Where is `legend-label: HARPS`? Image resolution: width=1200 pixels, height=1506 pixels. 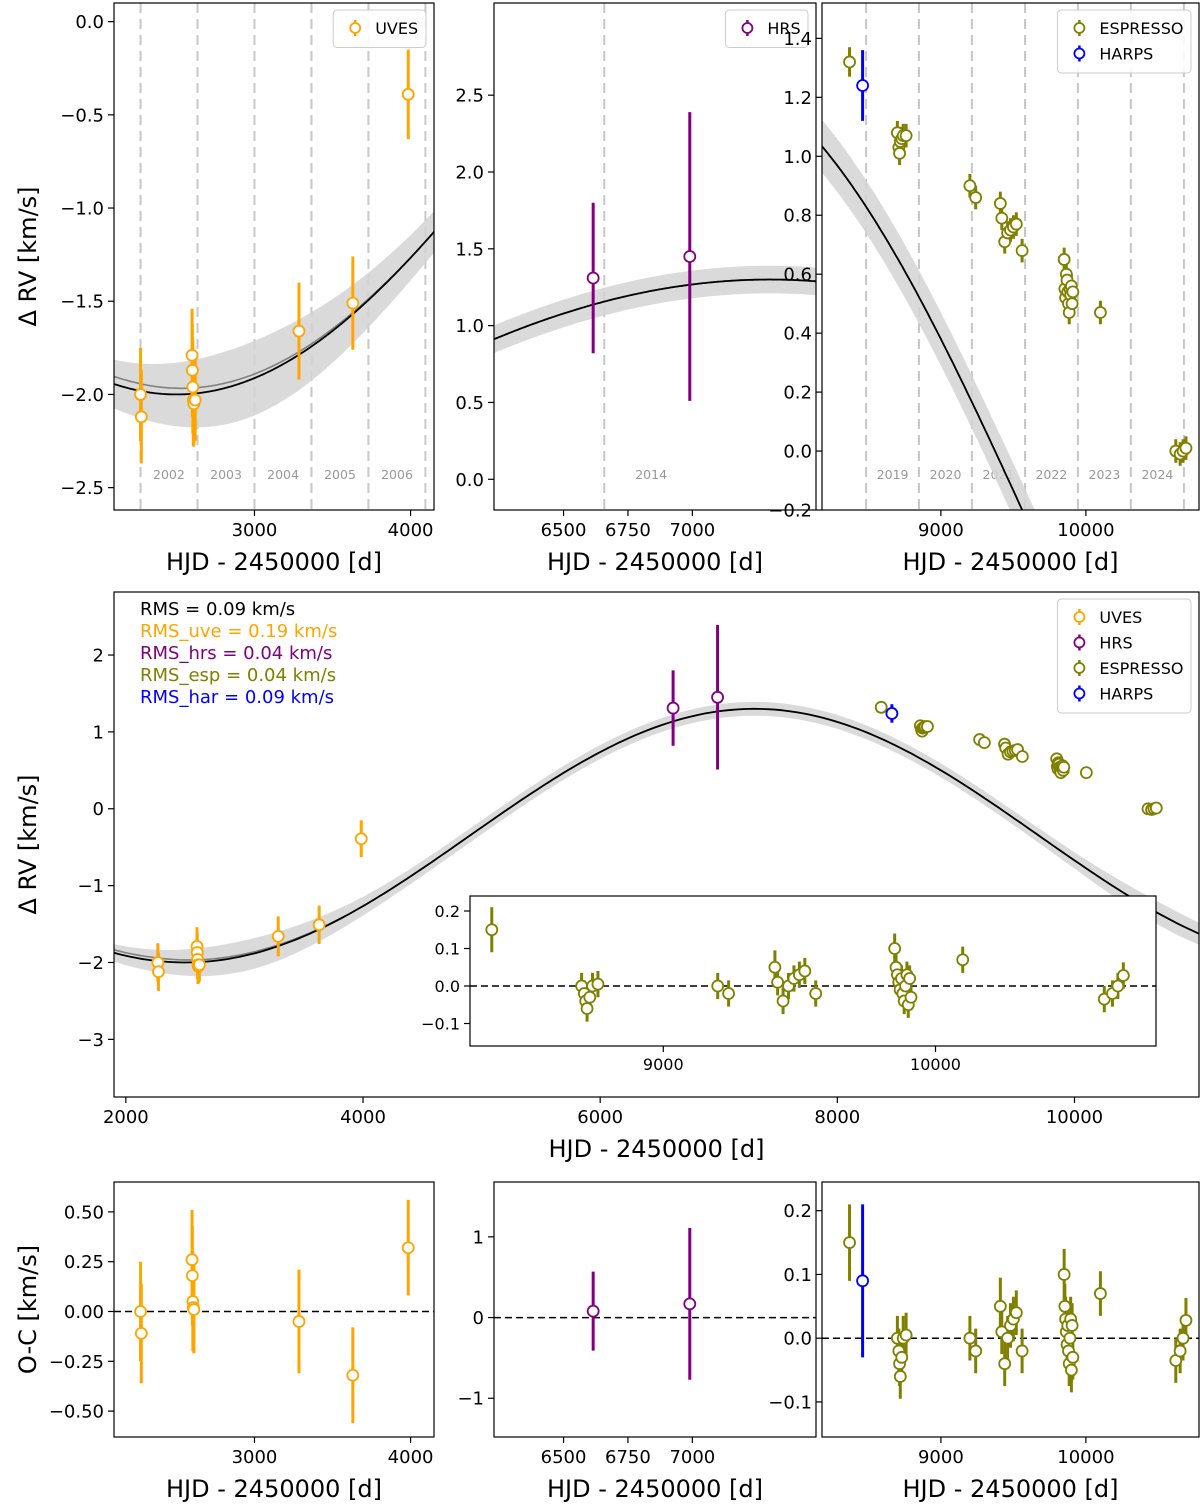
legend-label: HARPS is located at coordinates (1126, 694).